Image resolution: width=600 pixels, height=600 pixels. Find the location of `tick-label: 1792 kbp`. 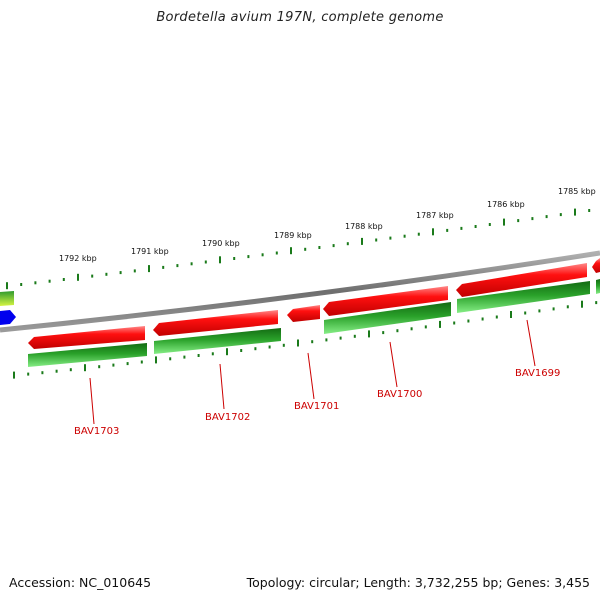

tick-label: 1792 kbp is located at coordinates (78, 258).